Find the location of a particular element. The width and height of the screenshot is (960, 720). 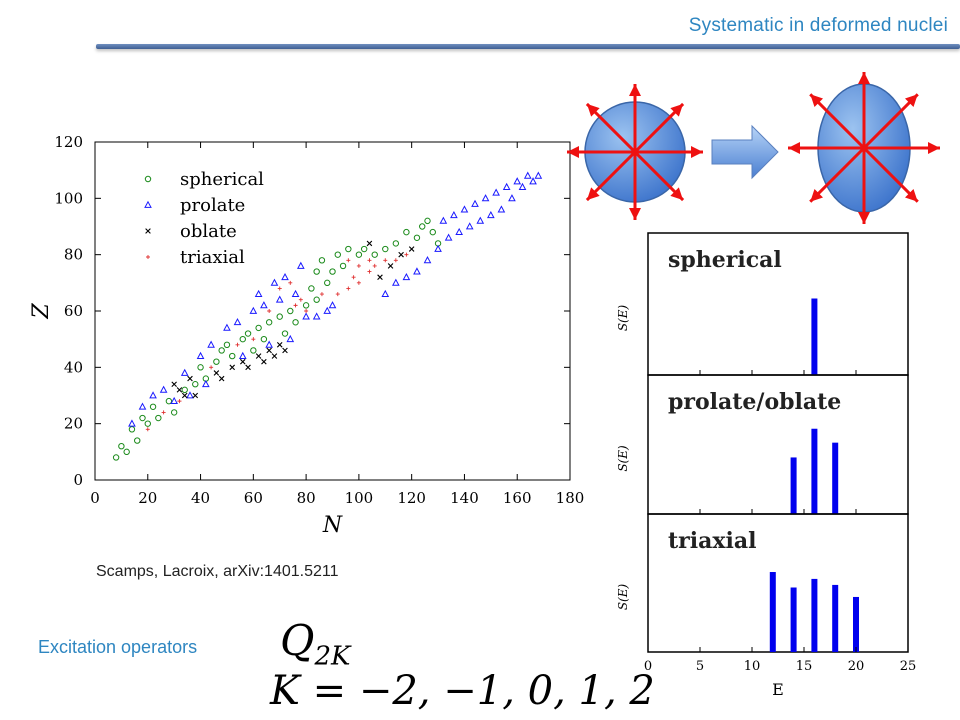

transition-arrow-icon is located at coordinates (745, 152).